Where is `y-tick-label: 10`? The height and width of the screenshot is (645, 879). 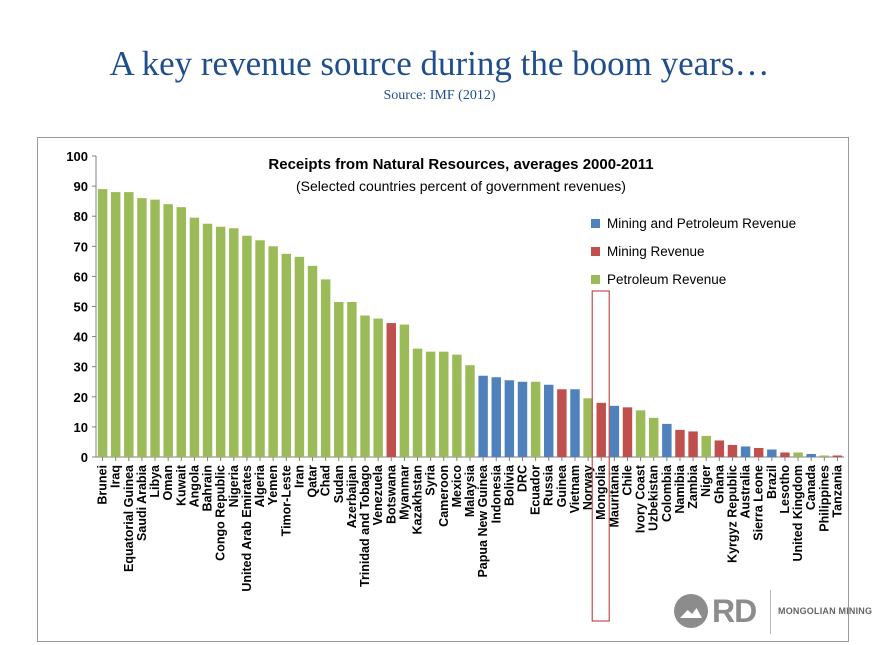
y-tick-label: 10 is located at coordinates (81, 427).